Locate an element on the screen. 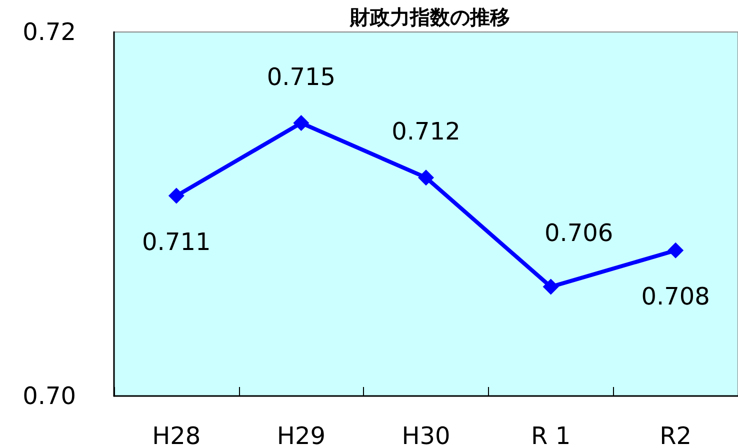  data-label: 0.708 is located at coordinates (675, 296).